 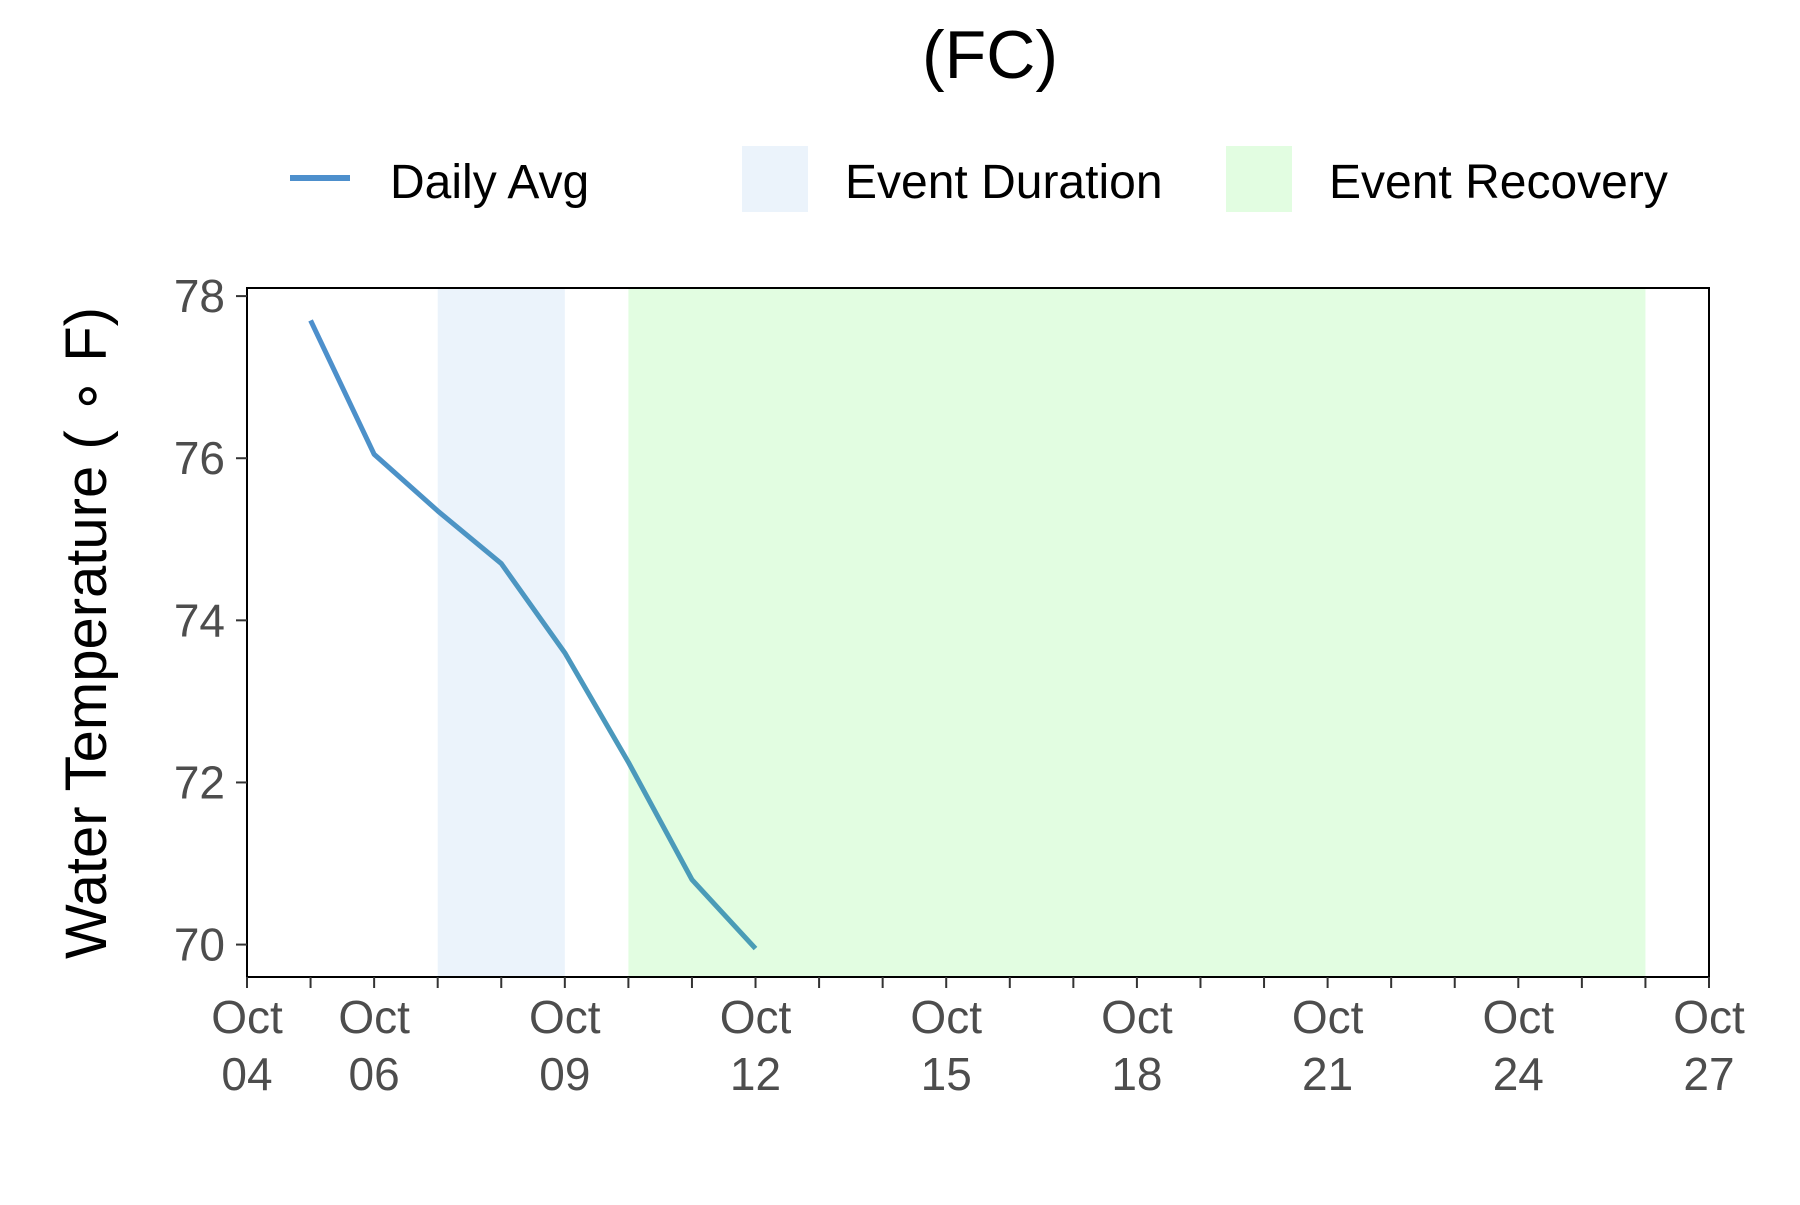 What do you see at coordinates (86, 633) in the screenshot?
I see `y-axis-label: Water Temperature ( ∘ F)` at bounding box center [86, 633].